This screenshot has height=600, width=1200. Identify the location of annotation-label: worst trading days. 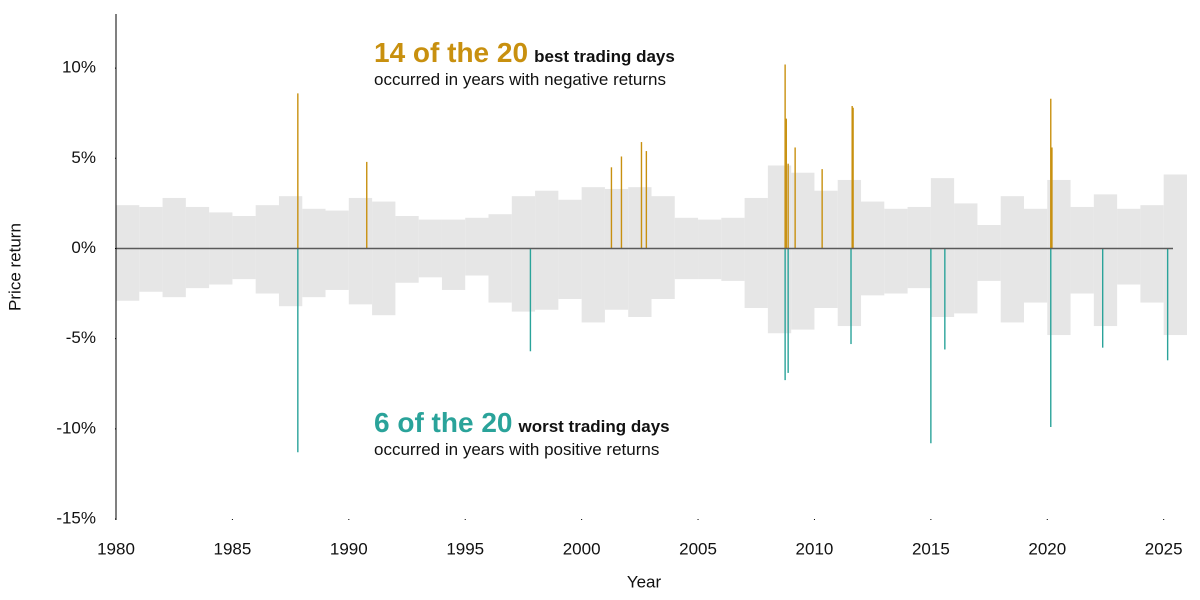
(593, 426).